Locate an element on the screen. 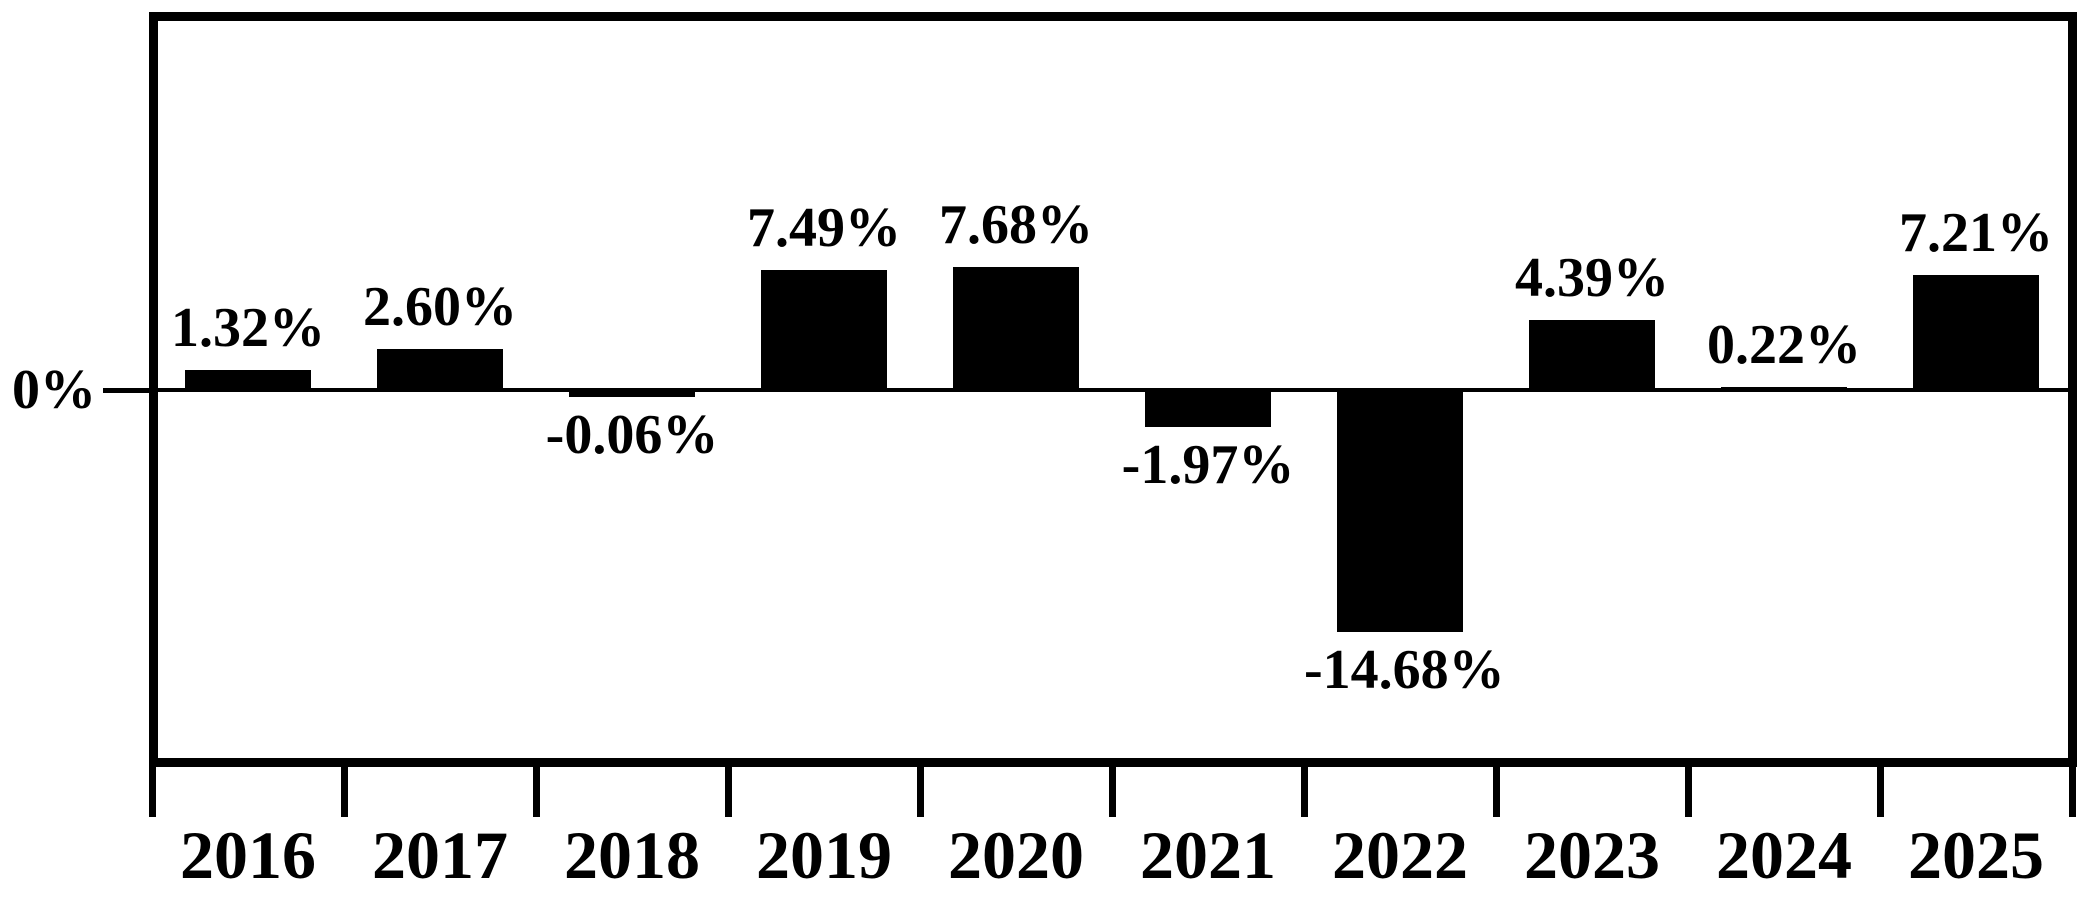 This screenshot has height=900, width=2083. x-axis-label-2023: 2023 is located at coordinates (1592, 855).